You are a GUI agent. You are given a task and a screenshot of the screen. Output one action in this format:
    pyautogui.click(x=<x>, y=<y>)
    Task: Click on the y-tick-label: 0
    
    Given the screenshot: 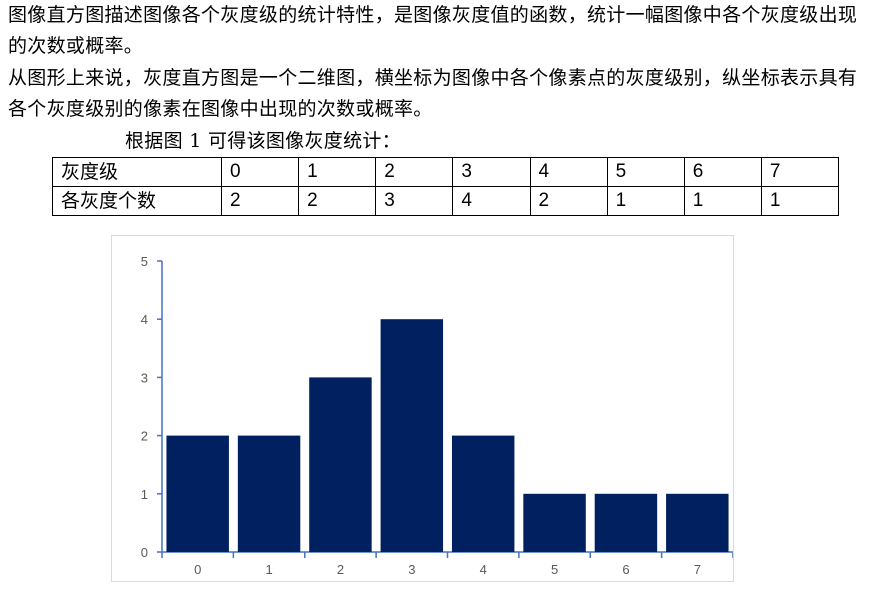 What is the action you would take?
    pyautogui.click(x=144, y=552)
    